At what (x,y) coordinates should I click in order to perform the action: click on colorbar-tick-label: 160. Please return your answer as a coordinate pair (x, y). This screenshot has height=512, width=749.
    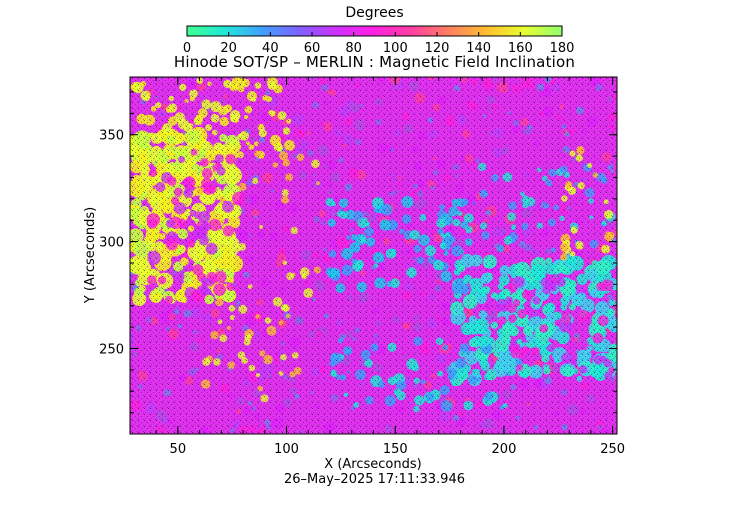
    Looking at the image, I should click on (520, 48).